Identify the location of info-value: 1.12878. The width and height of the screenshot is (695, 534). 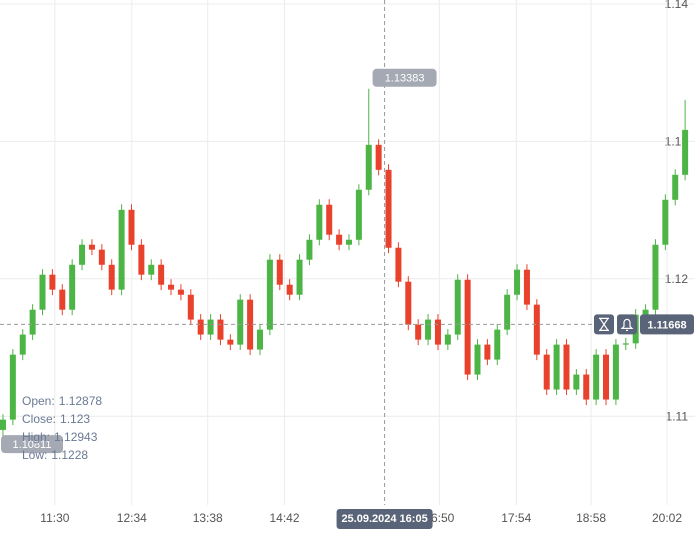
(81, 401).